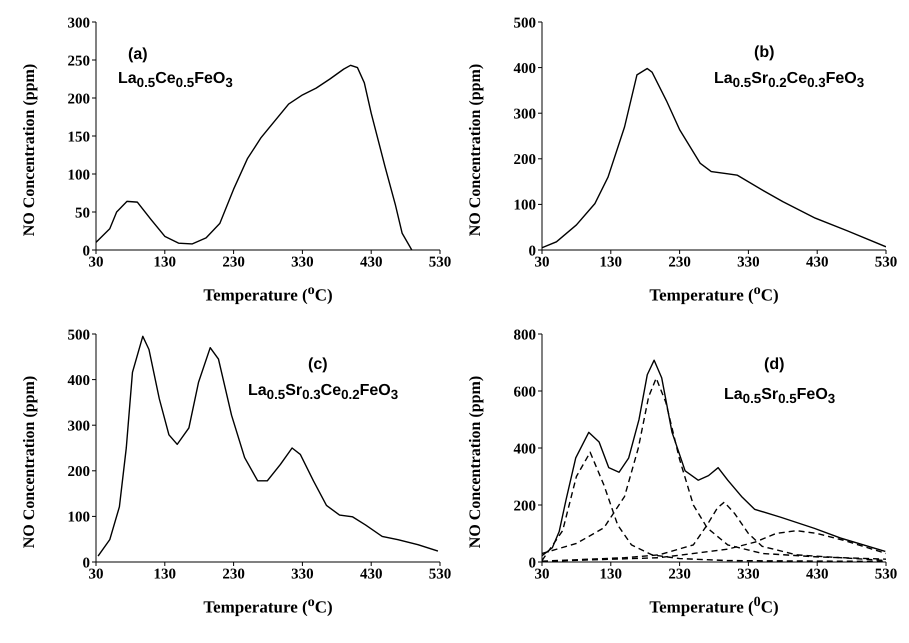 This screenshot has width=909, height=643. I want to click on annotation: (b), so click(764, 53).